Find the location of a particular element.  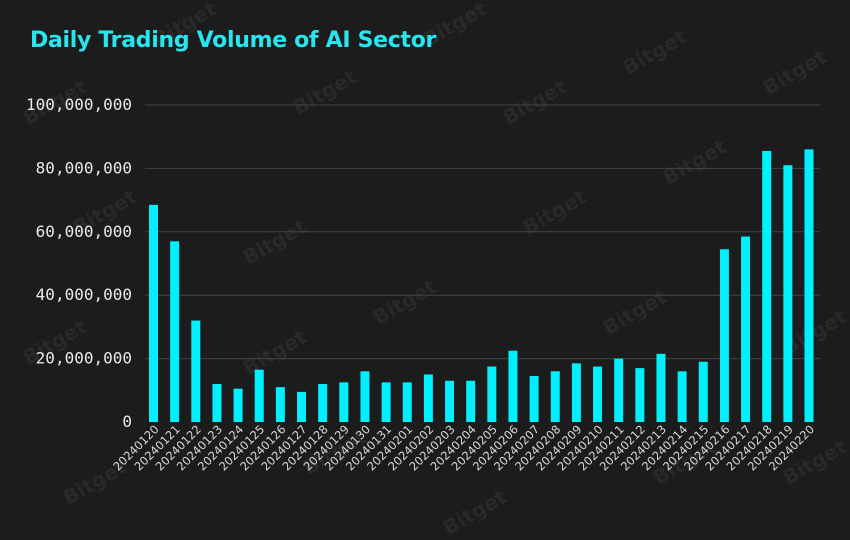

y-tick-label: 20,000,000 is located at coordinates (84, 358).